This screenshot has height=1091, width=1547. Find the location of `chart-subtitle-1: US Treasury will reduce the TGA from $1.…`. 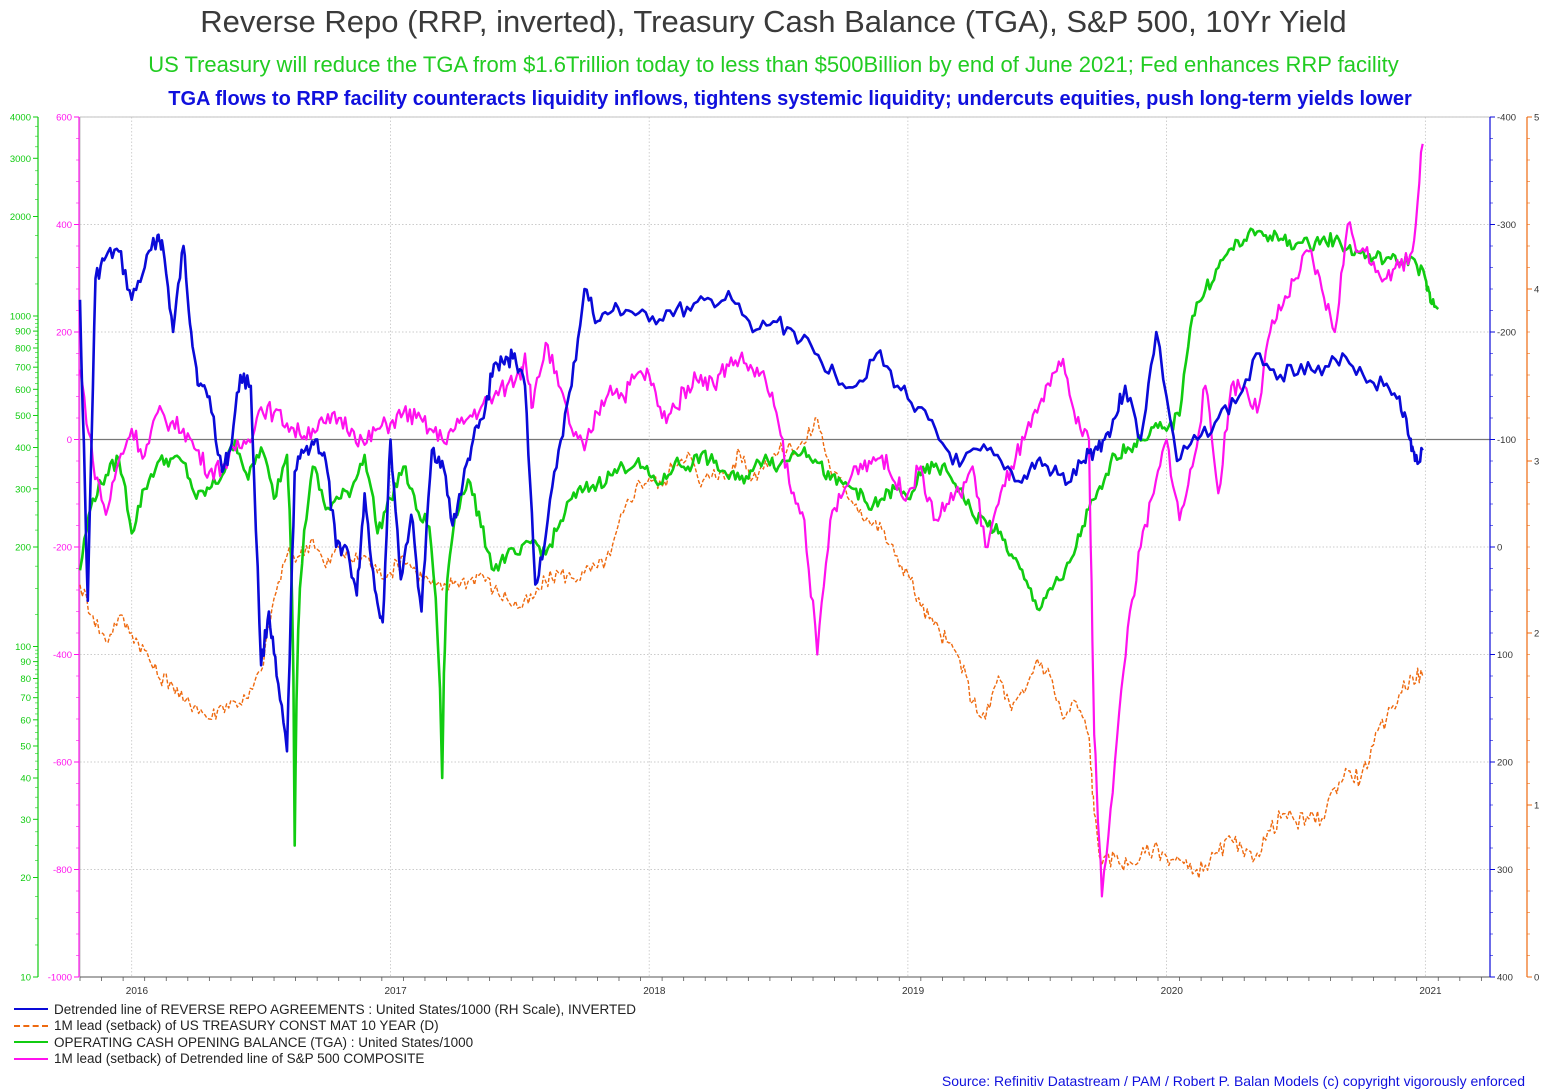

chart-subtitle-1: US Treasury will reduce the TGA from $1.… is located at coordinates (773, 64).